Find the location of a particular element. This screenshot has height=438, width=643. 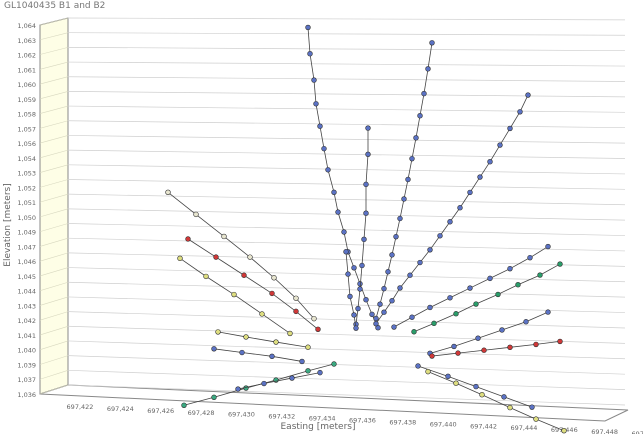

y-tick-label: 1,063 is located at coordinates (26, 41).